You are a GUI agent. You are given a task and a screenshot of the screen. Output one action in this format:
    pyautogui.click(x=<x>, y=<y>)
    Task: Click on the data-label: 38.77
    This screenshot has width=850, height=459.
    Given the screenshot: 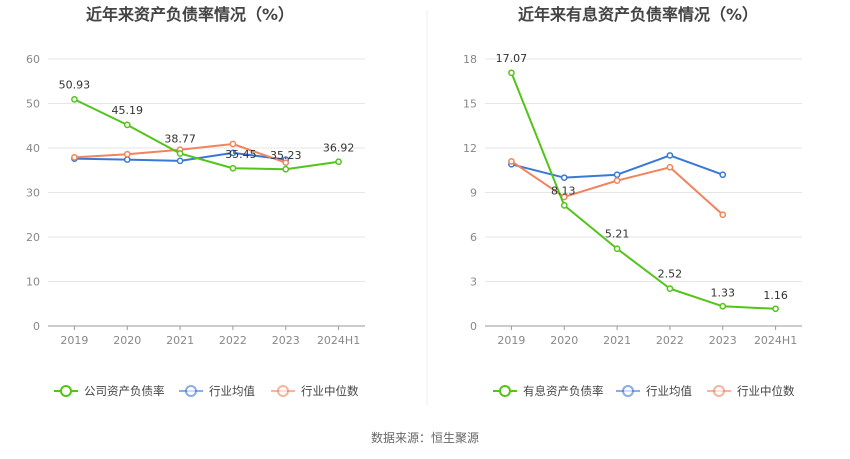 What is the action you would take?
    pyautogui.click(x=180, y=138)
    